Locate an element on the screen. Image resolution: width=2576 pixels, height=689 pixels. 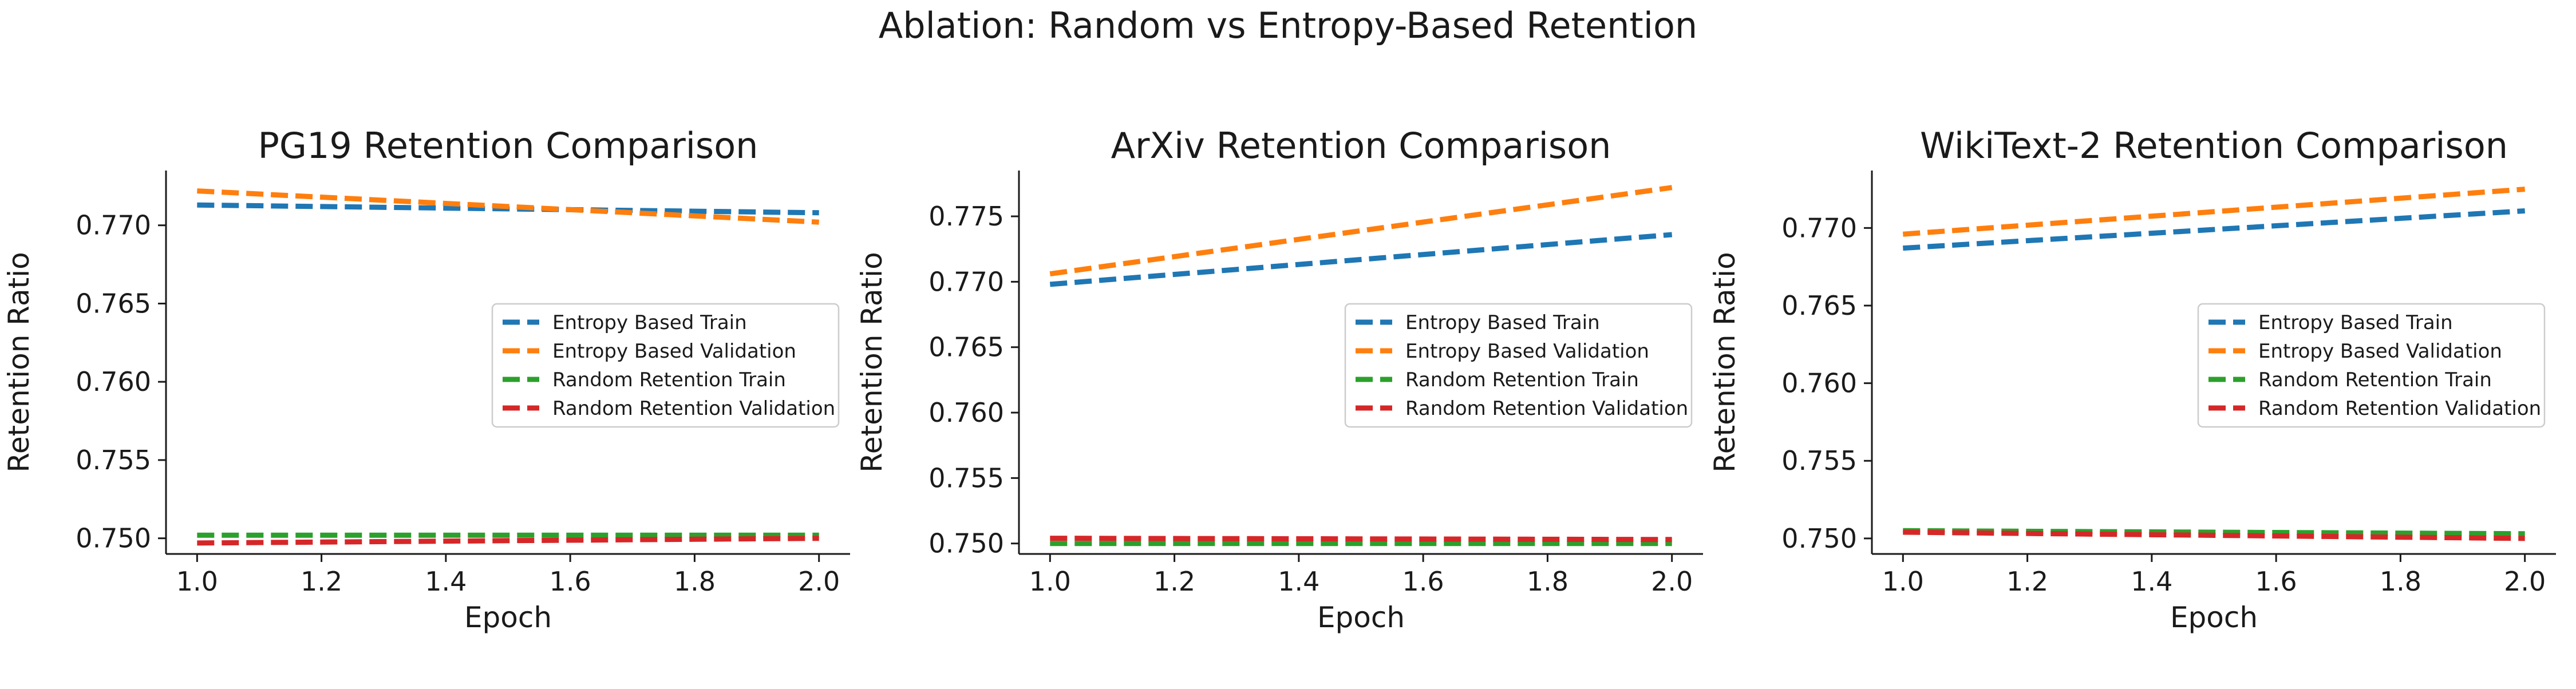
chart-title: ArXiv Retention Comparison is located at coordinates (1361, 146).